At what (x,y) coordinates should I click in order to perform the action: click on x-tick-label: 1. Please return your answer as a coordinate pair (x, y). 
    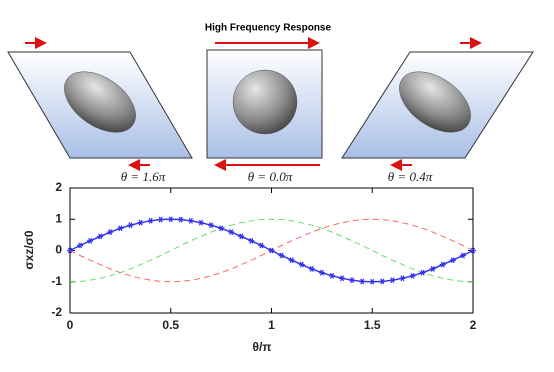
    Looking at the image, I should click on (271, 325).